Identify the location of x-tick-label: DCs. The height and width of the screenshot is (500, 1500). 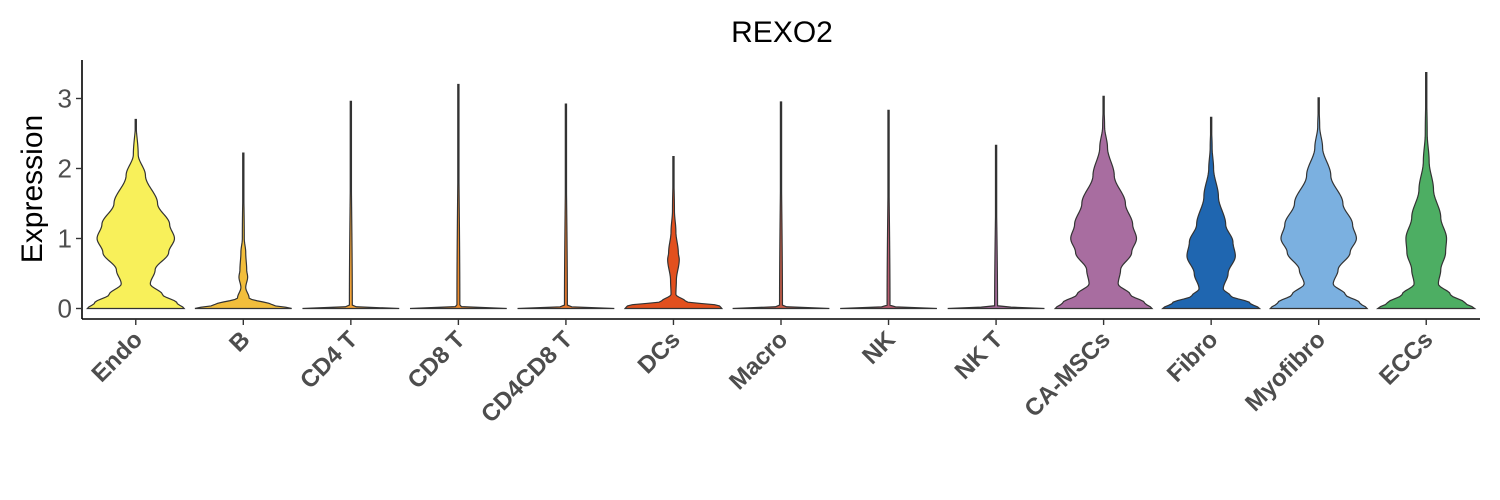
(659, 352).